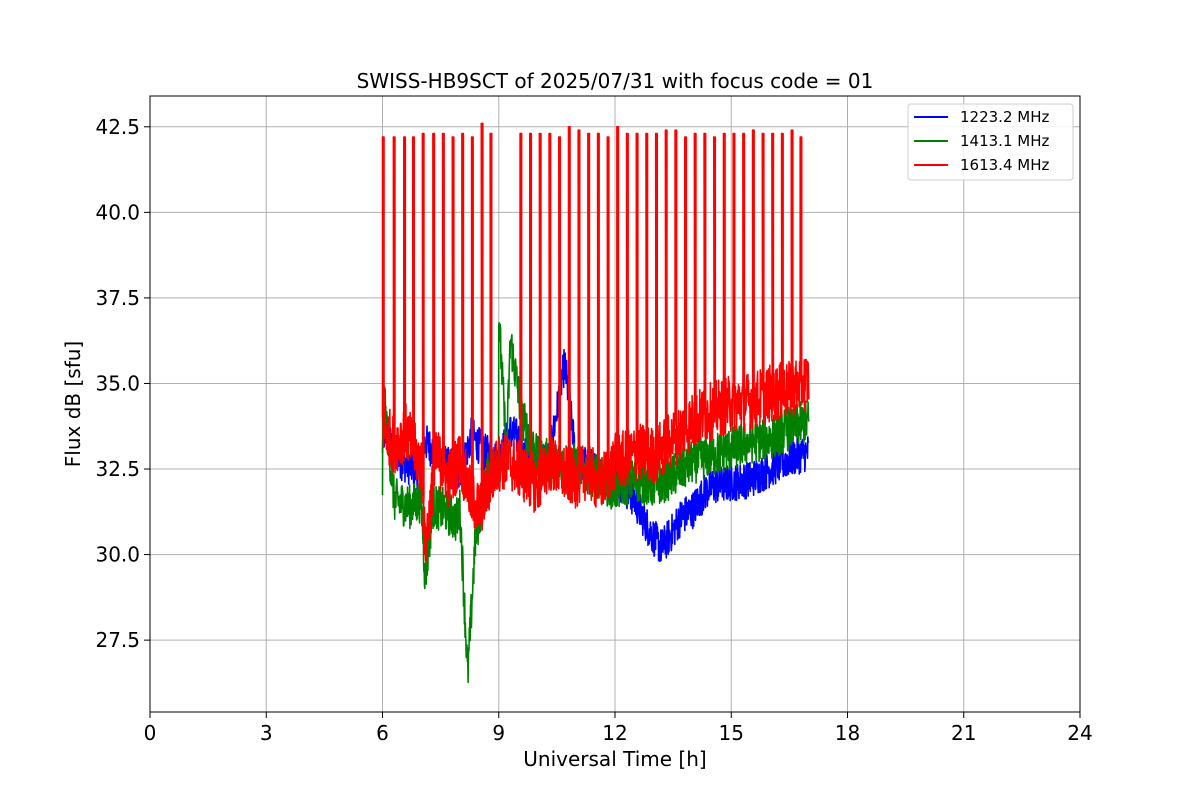  I want to click on y-tick-label: 42.5, so click(117, 127).